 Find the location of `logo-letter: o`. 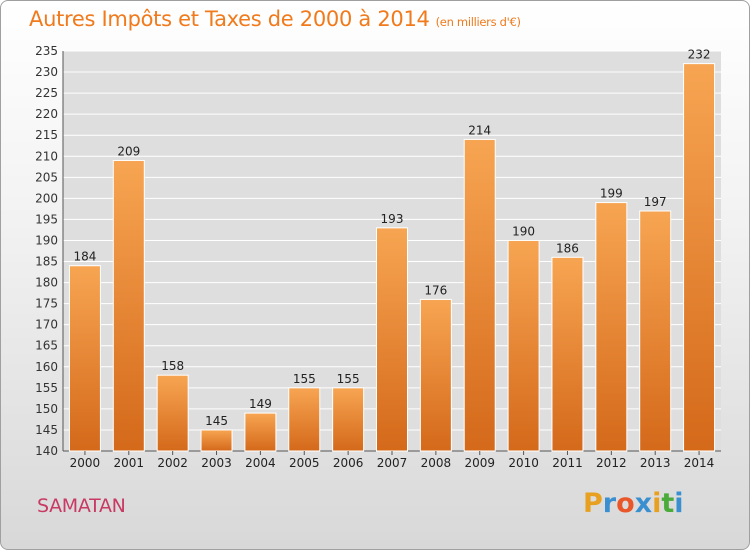

logo-letter: o is located at coordinates (625, 503).